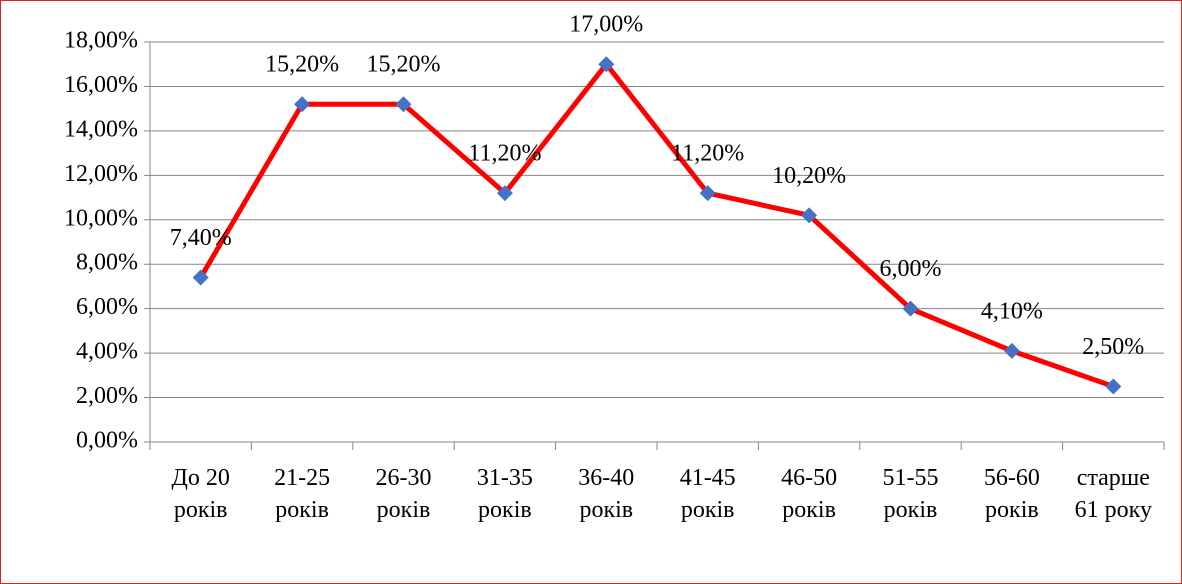 The height and width of the screenshot is (584, 1182). Describe the element at coordinates (1012, 311) in the screenshot. I see `data-label: 4,10%` at that location.